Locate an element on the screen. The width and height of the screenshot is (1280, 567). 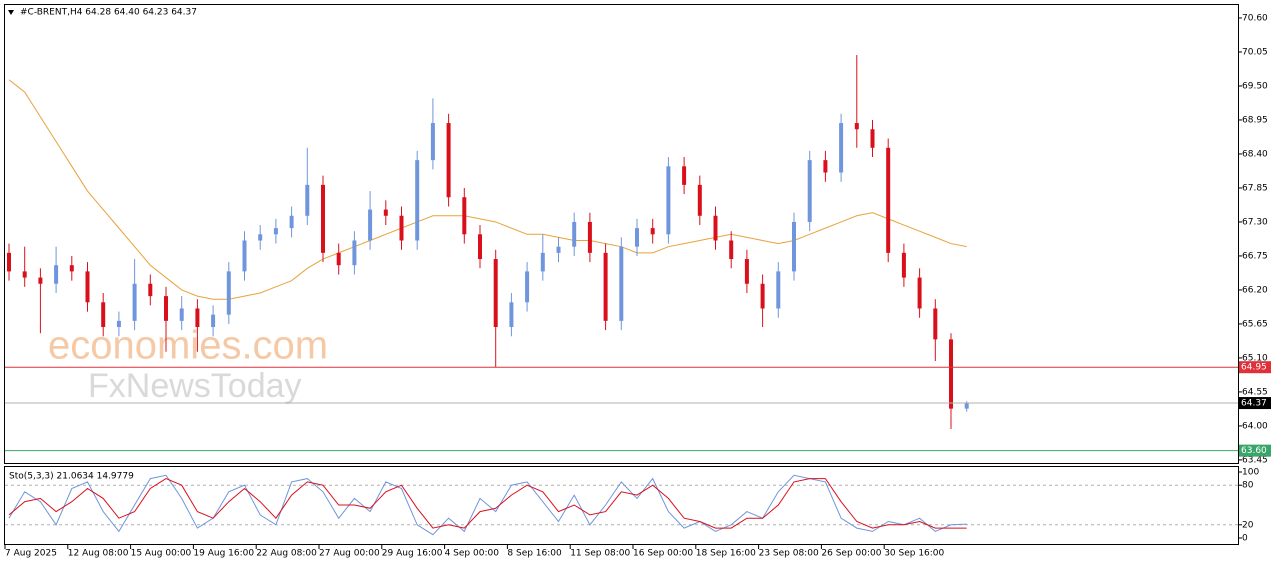
level-label: 63.60 is located at coordinates (1254, 451).